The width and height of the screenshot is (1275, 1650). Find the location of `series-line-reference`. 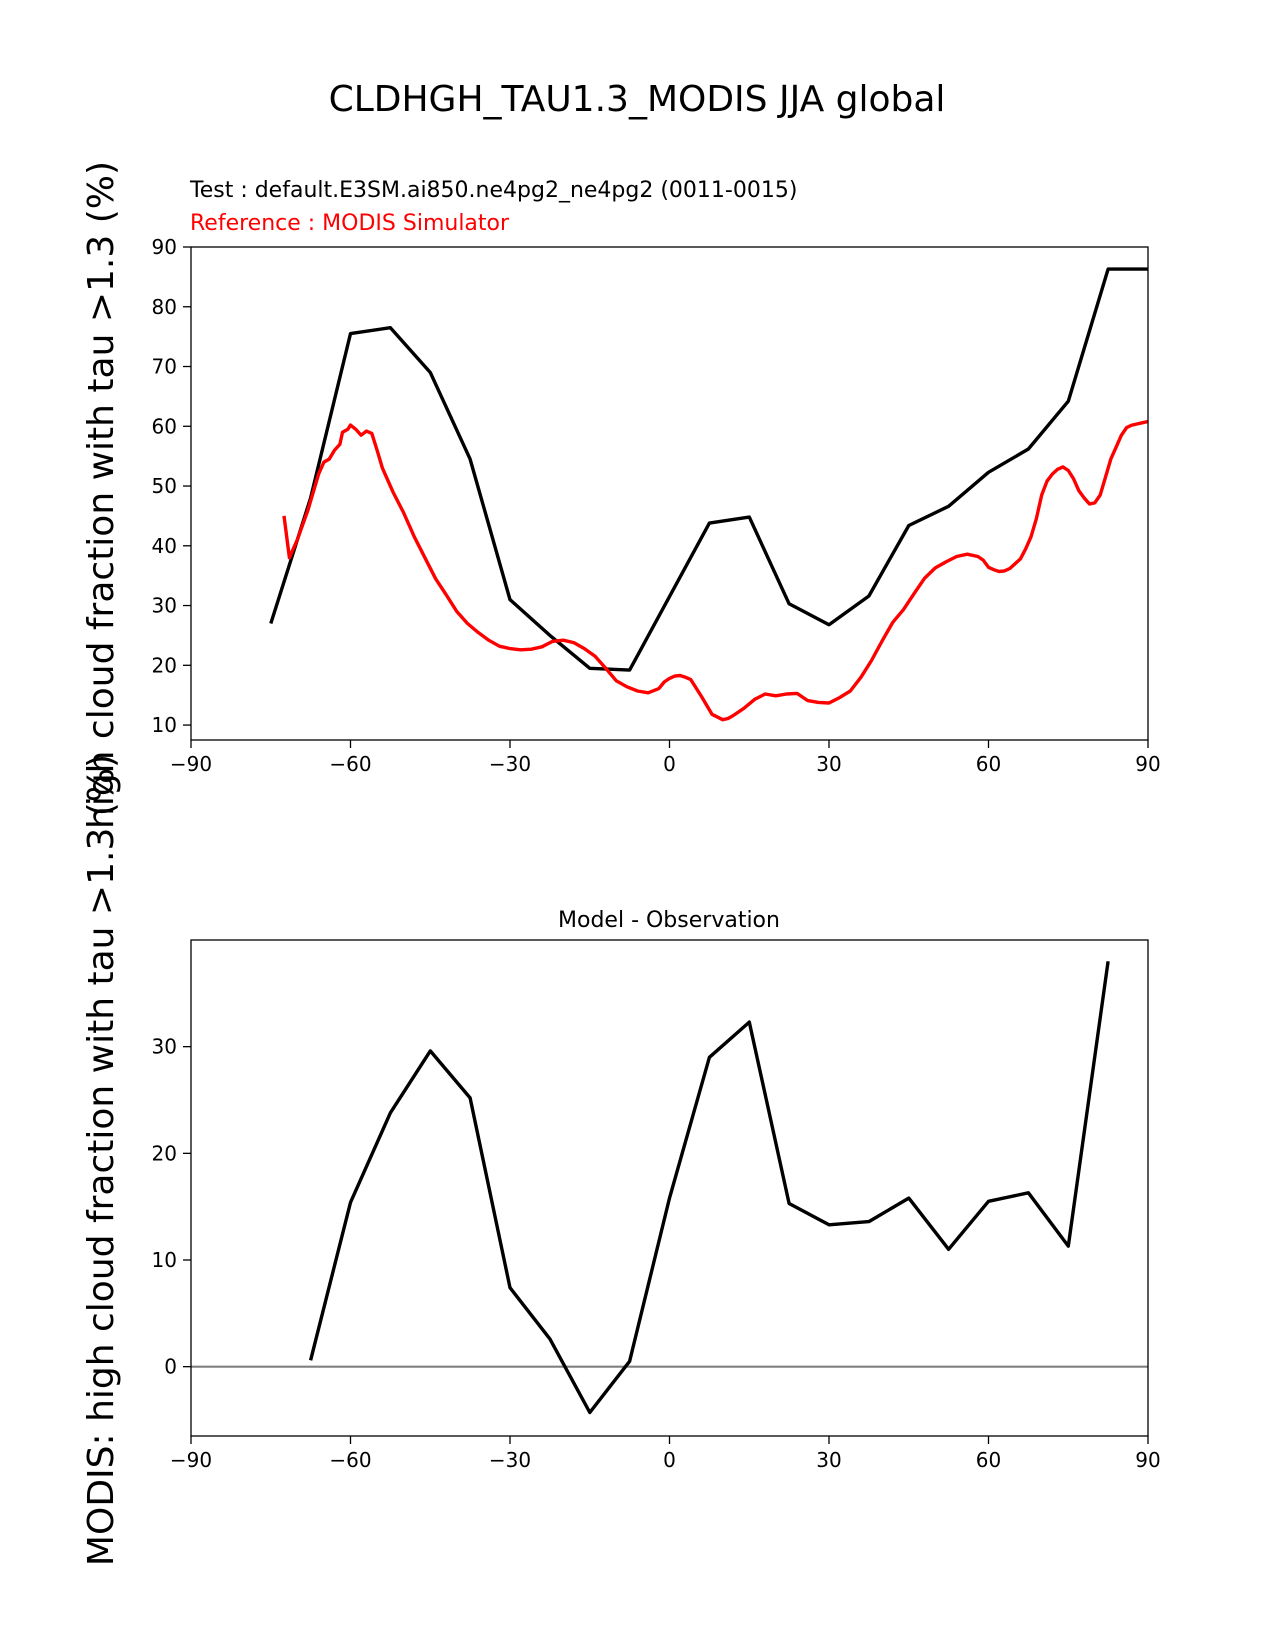

series-line-reference is located at coordinates (715, 570).